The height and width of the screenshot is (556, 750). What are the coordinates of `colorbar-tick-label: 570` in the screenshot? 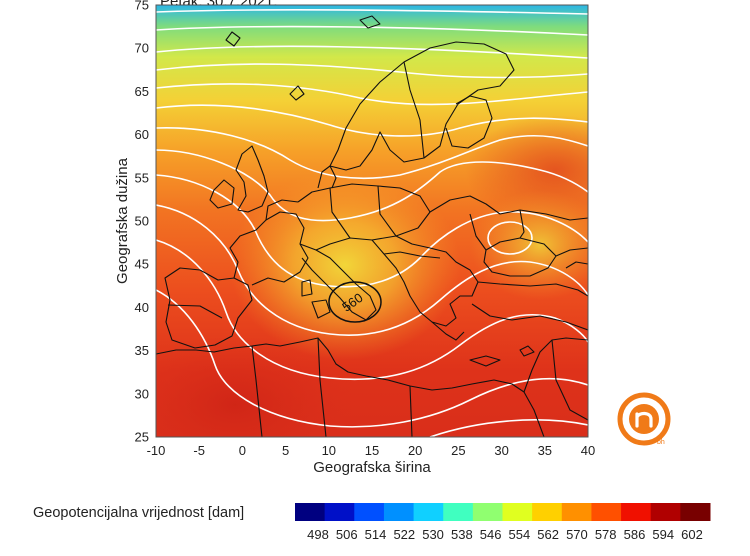 It's located at (577, 534).